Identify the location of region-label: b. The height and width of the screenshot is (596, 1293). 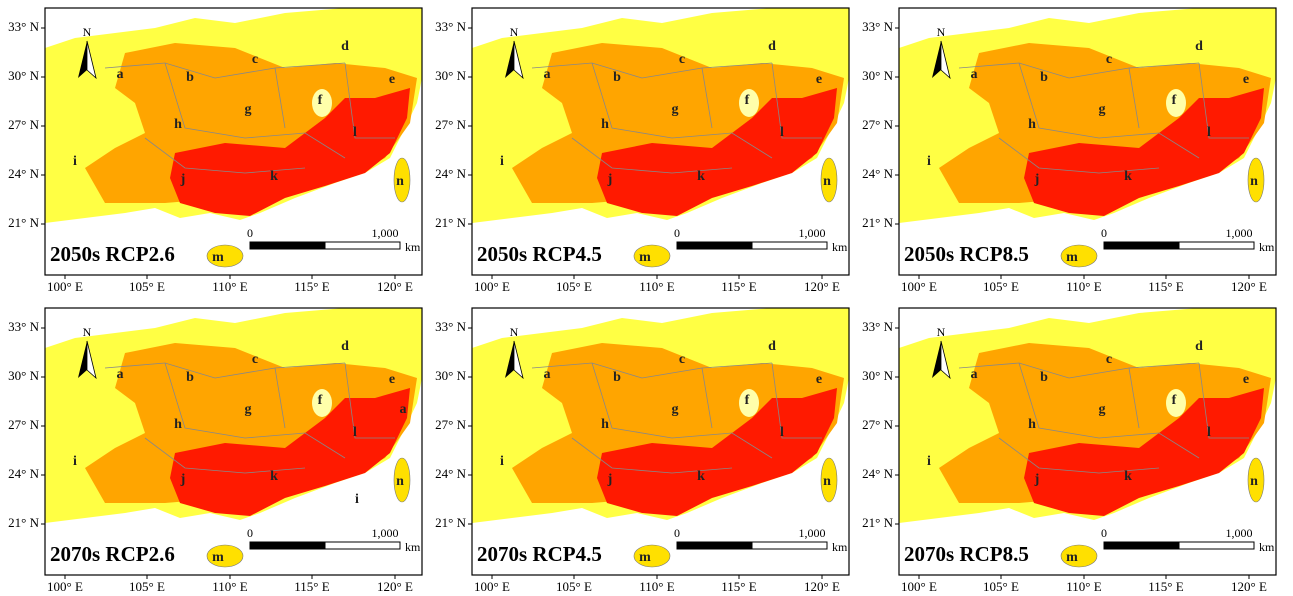
(617, 77).